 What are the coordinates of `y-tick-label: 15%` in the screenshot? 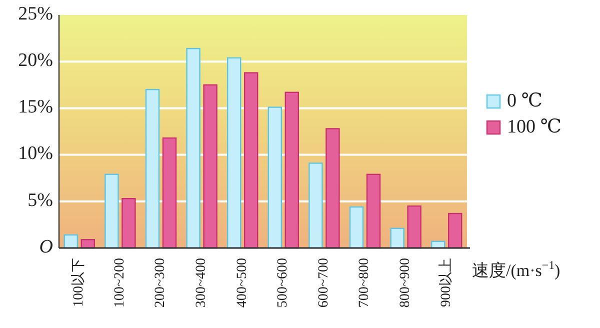 It's located at (36, 107).